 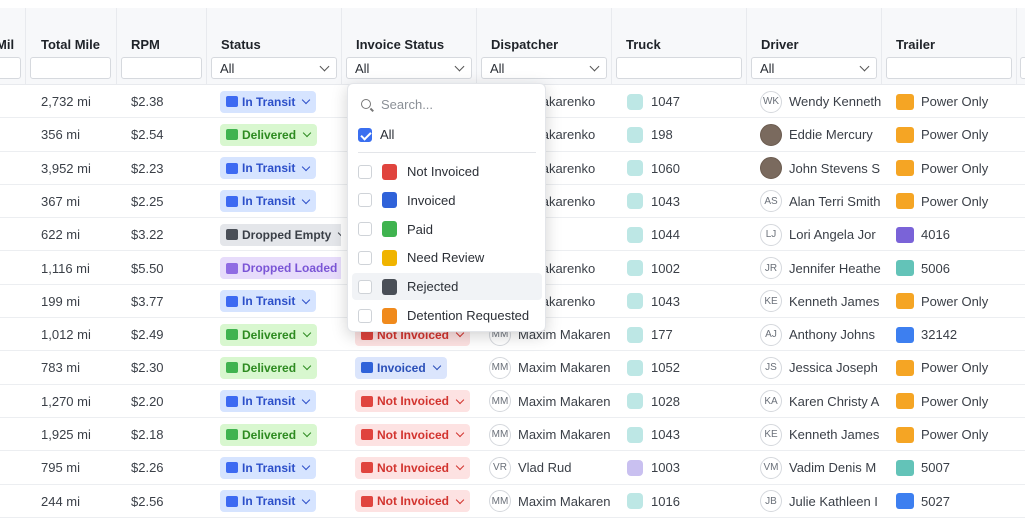 What do you see at coordinates (665, 101) in the screenshot?
I see `truck-number: 1047` at bounding box center [665, 101].